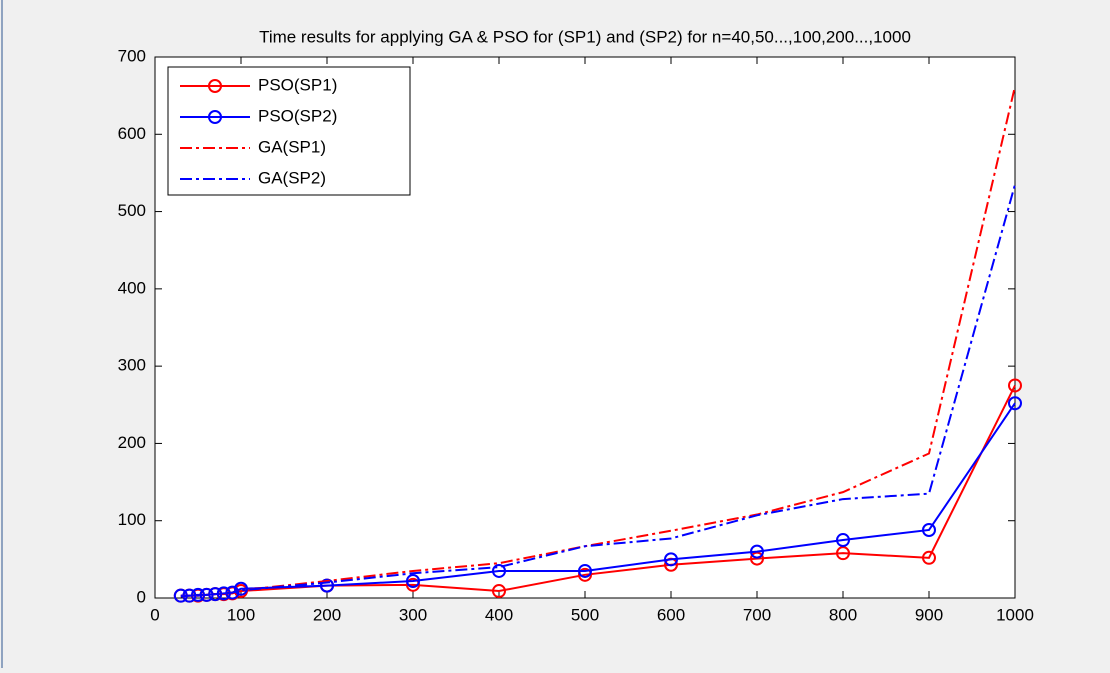 Image resolution: width=1110 pixels, height=673 pixels. What do you see at coordinates (289, 131) in the screenshot?
I see `legend-box` at bounding box center [289, 131].